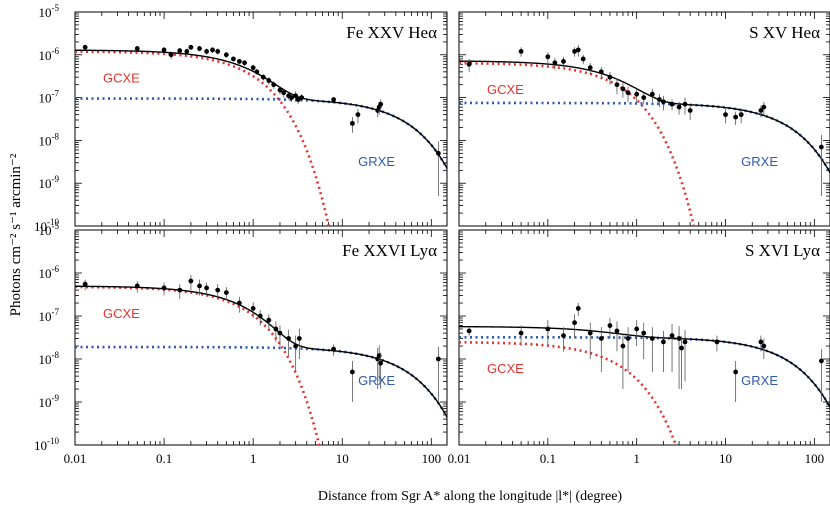  Describe the element at coordinates (49, 182) in the screenshot. I see `y-tick-label: 10⁻⁹` at that location.